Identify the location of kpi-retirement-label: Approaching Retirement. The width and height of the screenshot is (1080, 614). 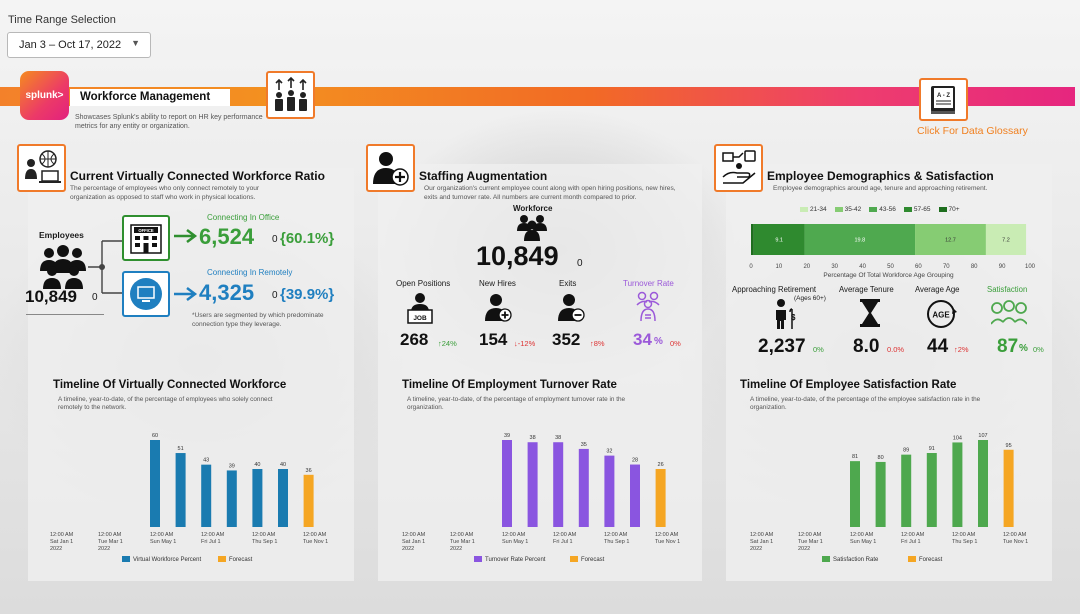
(774, 289).